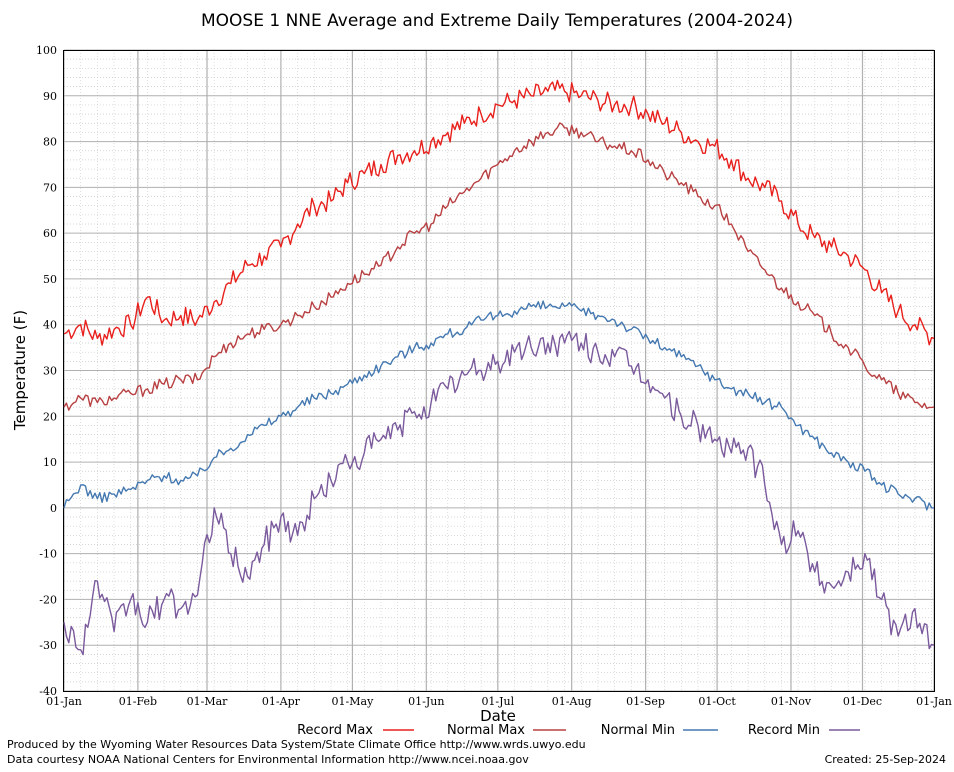 The width and height of the screenshot is (954, 772). I want to click on y-tick-label: 70, so click(50, 187).